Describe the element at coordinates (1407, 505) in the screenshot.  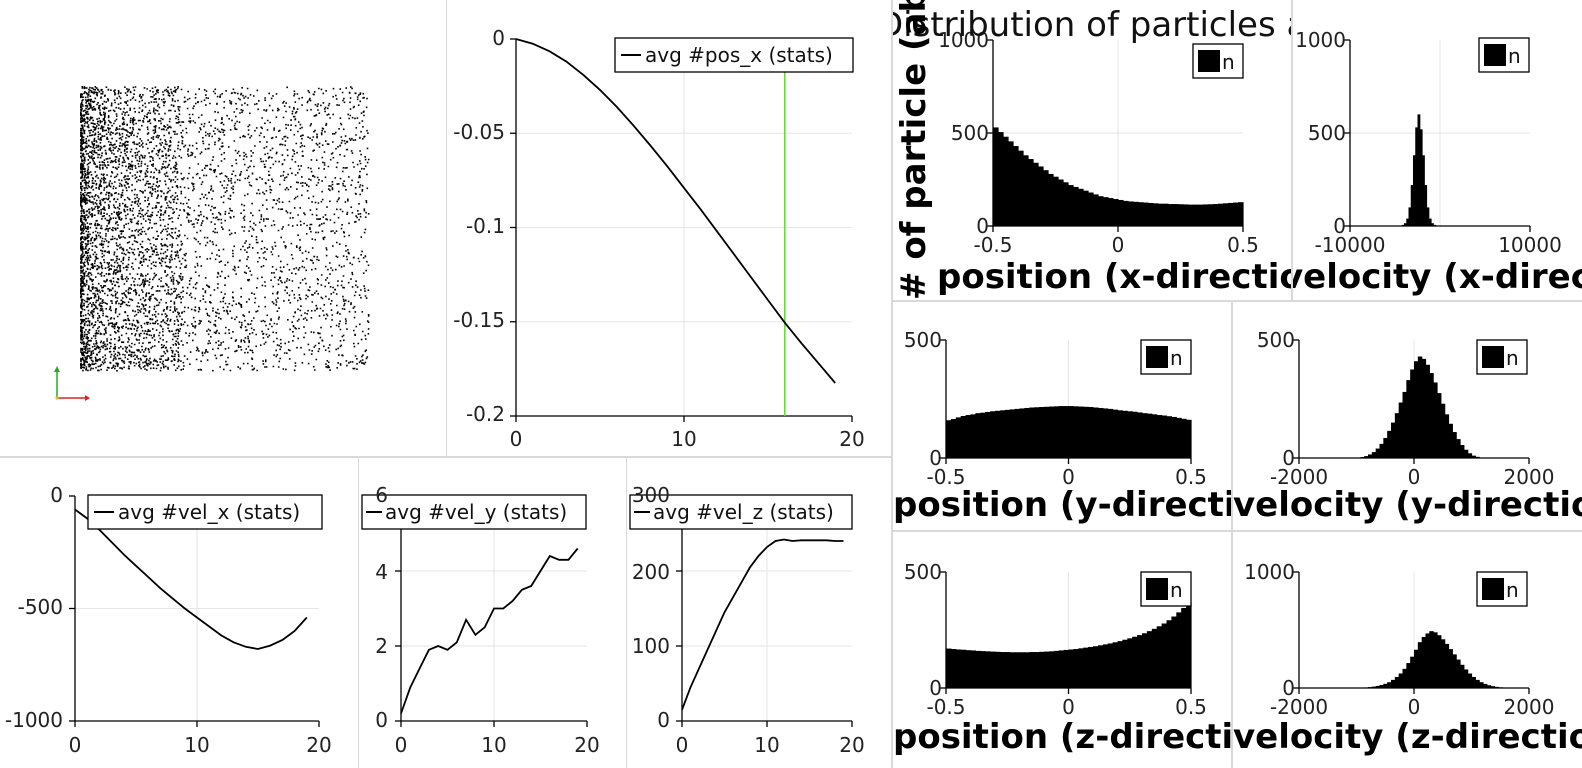
I see `x-axis-label: velocity (y-direction)` at that location.